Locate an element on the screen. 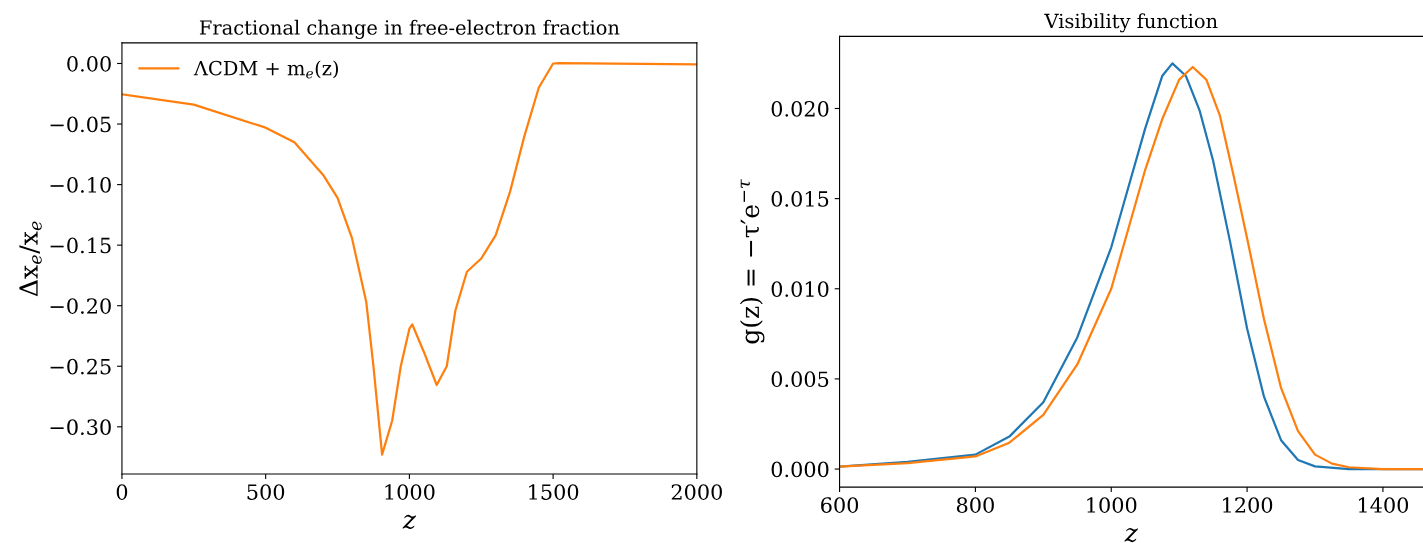 Image resolution: width=1423 pixels, height=543 pixels. y-tick-label: −0.20 is located at coordinates (80, 306).